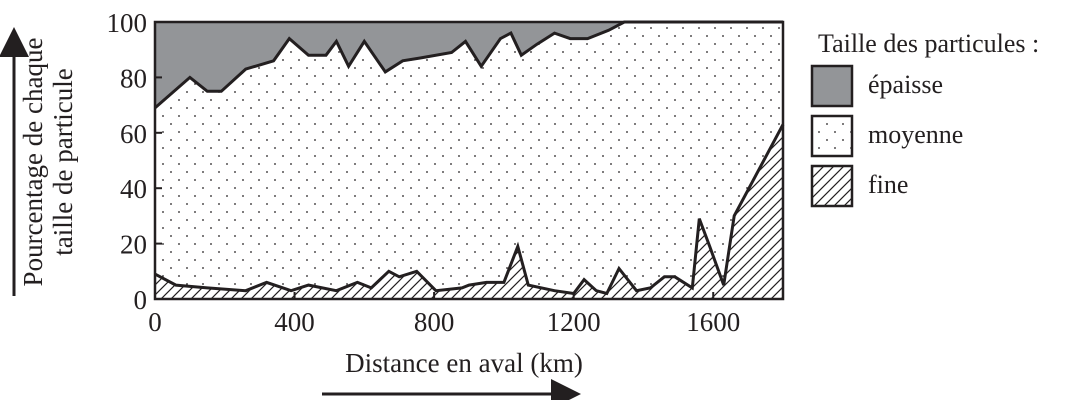 The height and width of the screenshot is (400, 1090). I want to click on y-axis: 0 20 40 60 80 100, so click(134, 161).